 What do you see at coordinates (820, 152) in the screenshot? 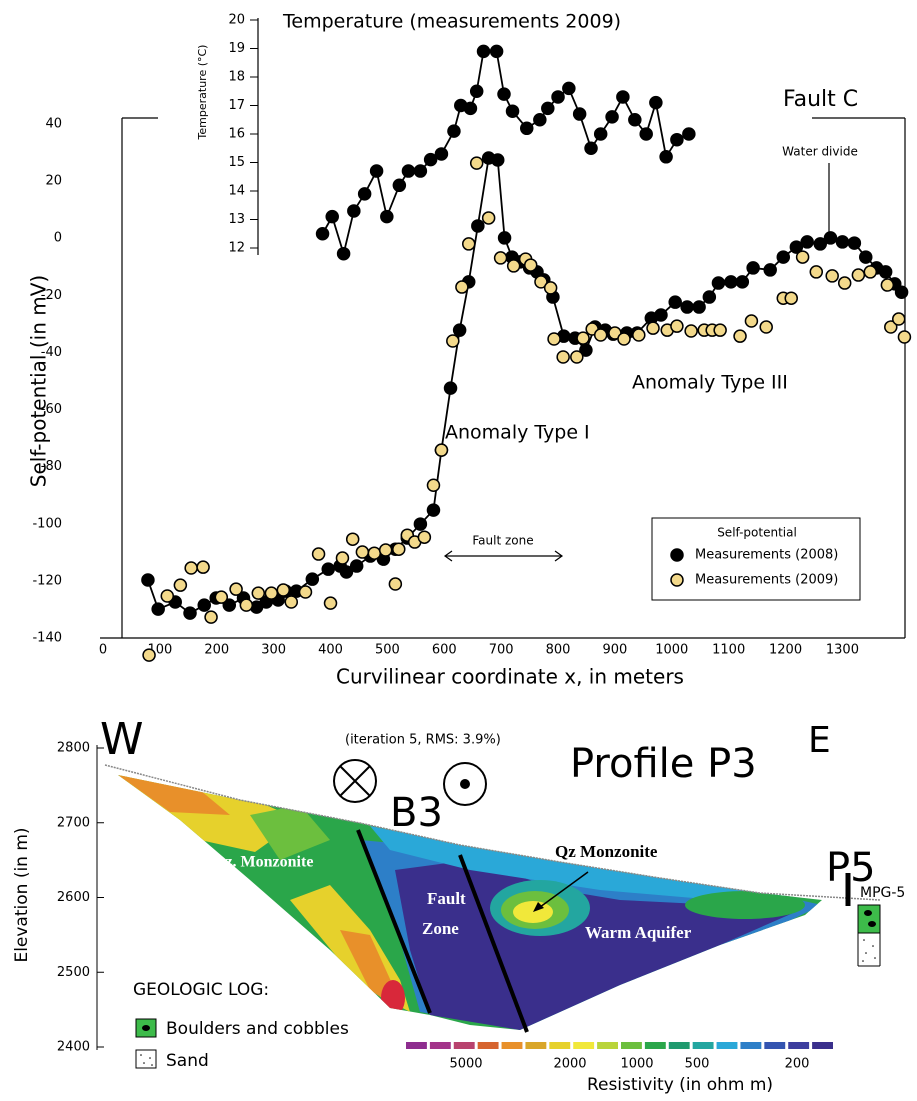
I see `annotation: Water divide` at bounding box center [820, 152].